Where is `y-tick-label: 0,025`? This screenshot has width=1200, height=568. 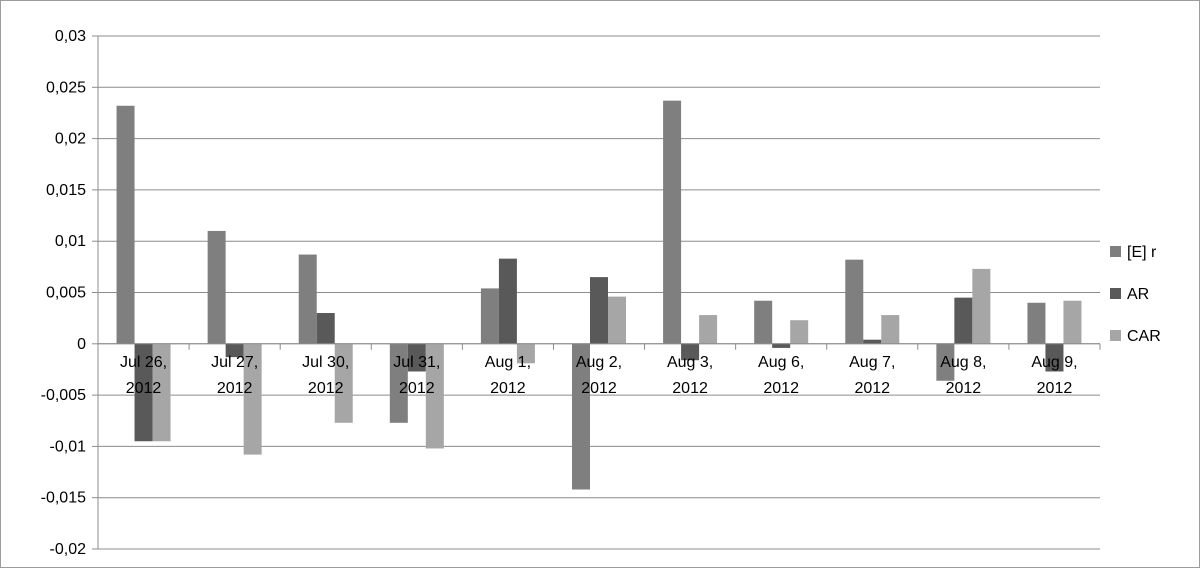 y-tick-label: 0,025 is located at coordinates (66, 87).